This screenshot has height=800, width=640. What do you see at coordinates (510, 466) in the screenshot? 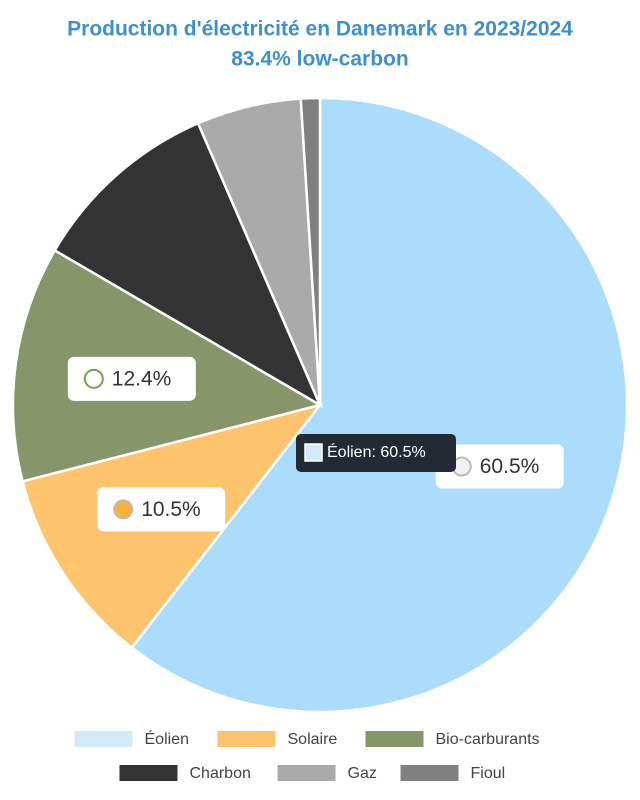
I see `value-label-text: 60.5%` at bounding box center [510, 466].